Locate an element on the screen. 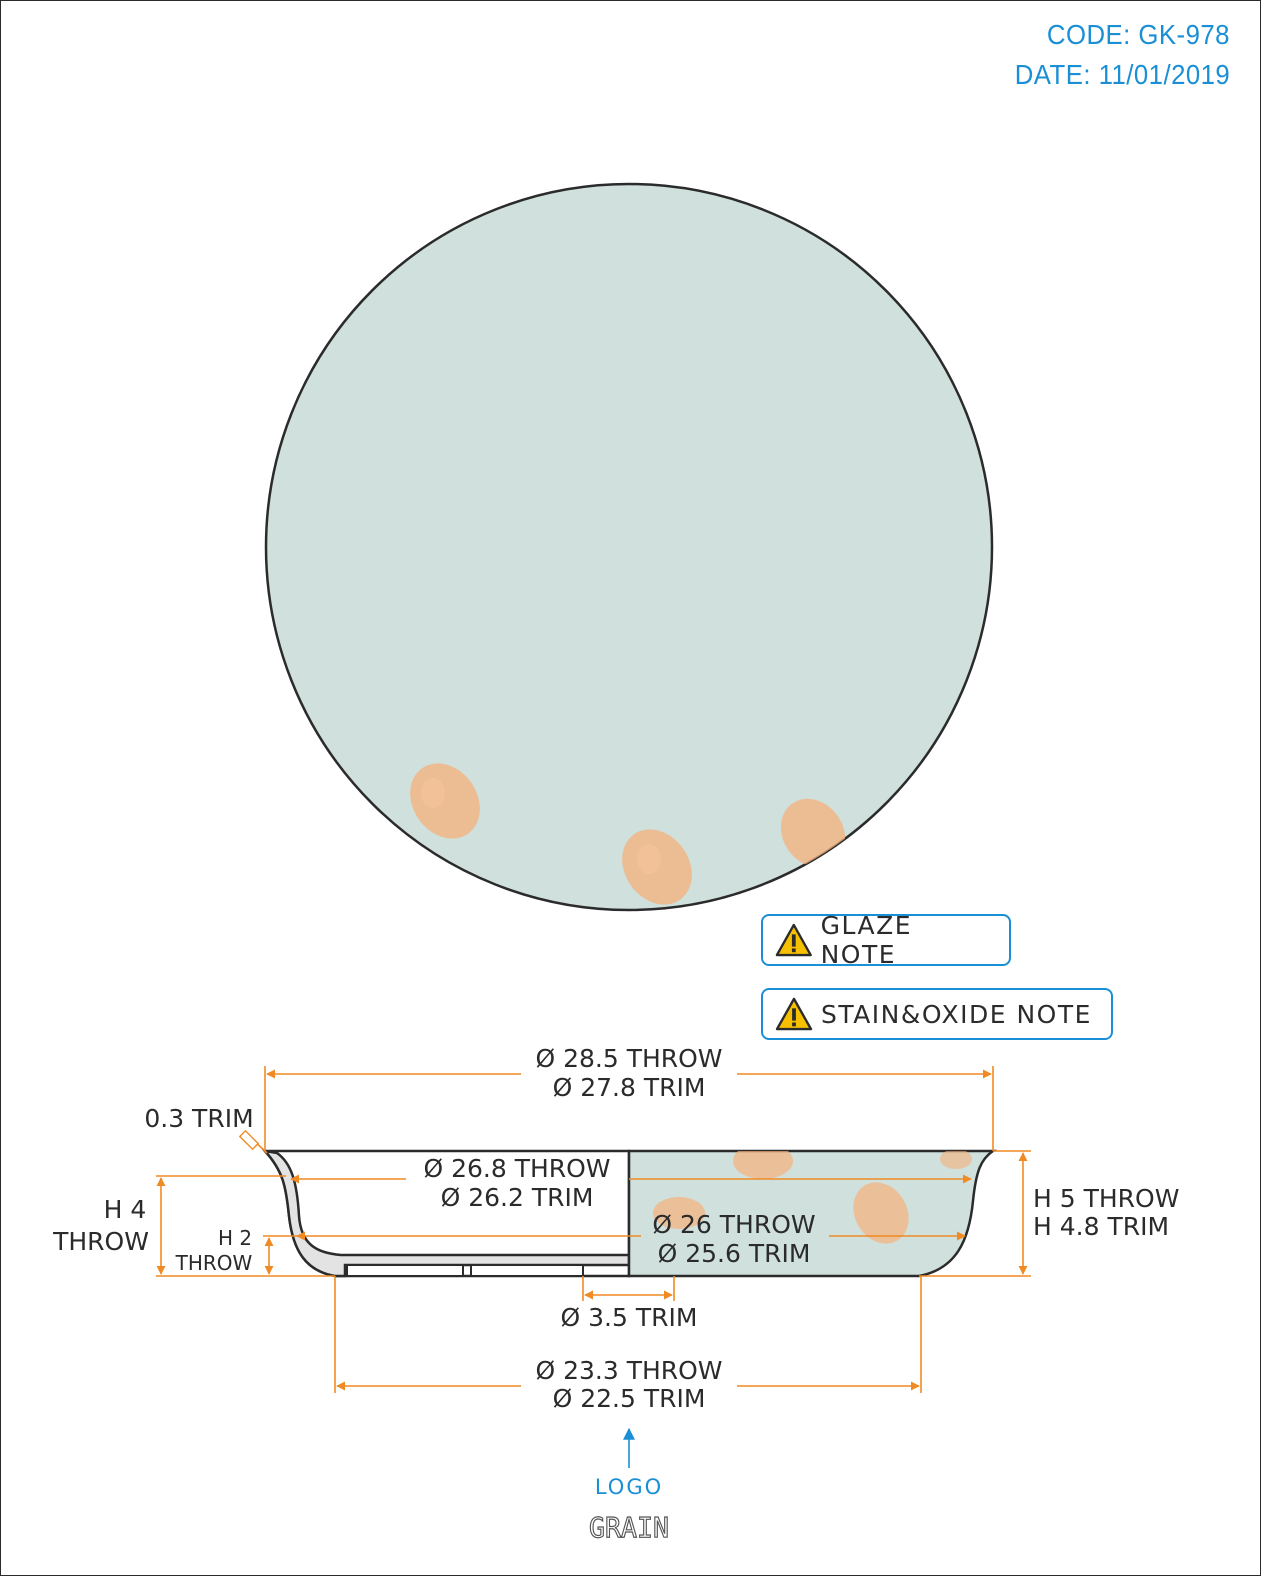  rim-diameter-trim: Ø 27.8 TRIM is located at coordinates (629, 1087).